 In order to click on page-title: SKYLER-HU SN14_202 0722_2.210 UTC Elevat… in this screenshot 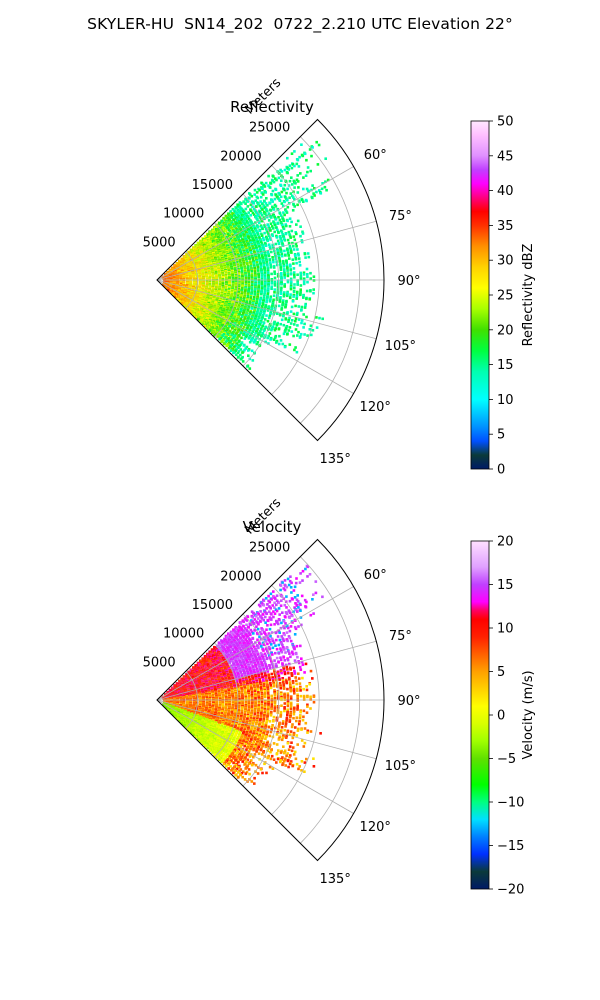, I will do `click(300, 24)`.